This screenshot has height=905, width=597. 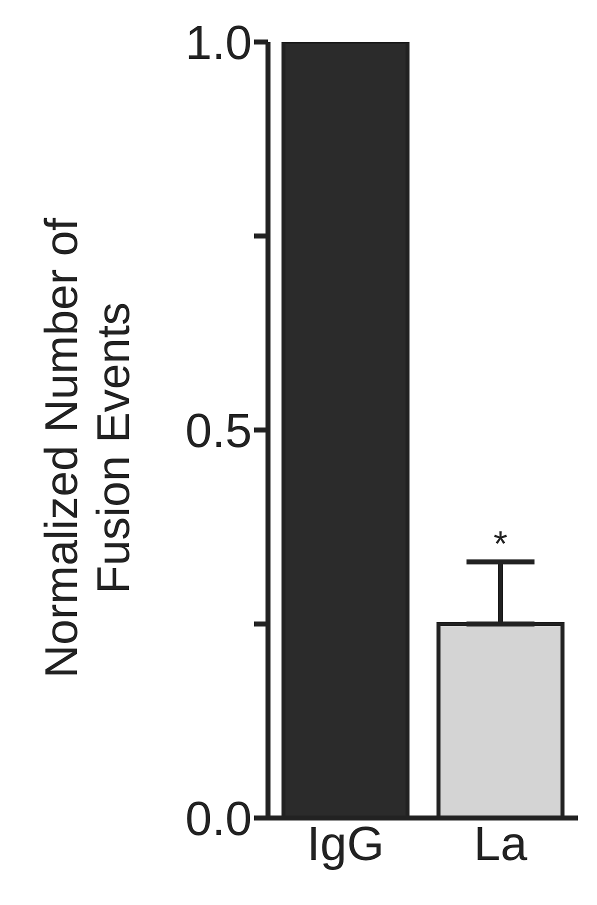 I want to click on y-tick-label: 0.0, so click(x=218, y=819).